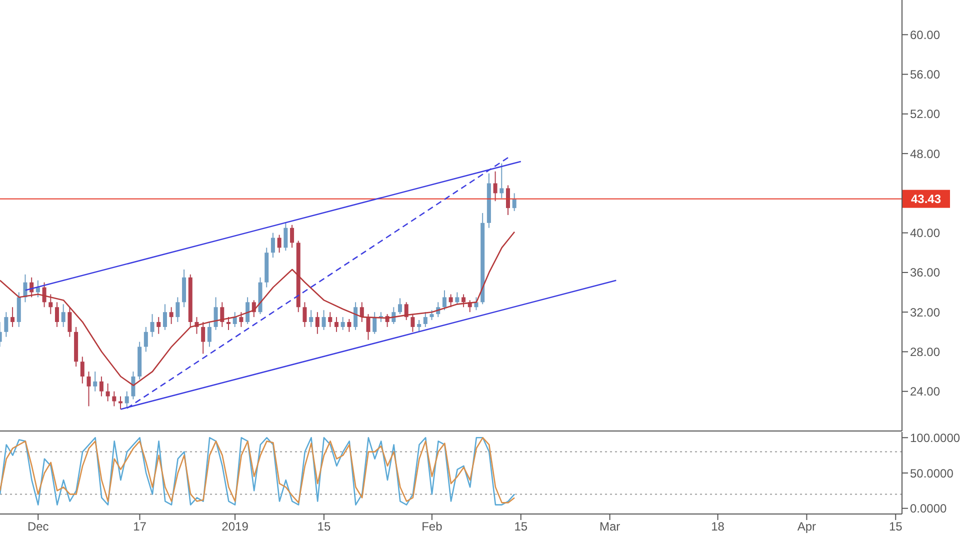  What do you see at coordinates (432, 527) in the screenshot?
I see `x-tick-label: Feb` at bounding box center [432, 527].